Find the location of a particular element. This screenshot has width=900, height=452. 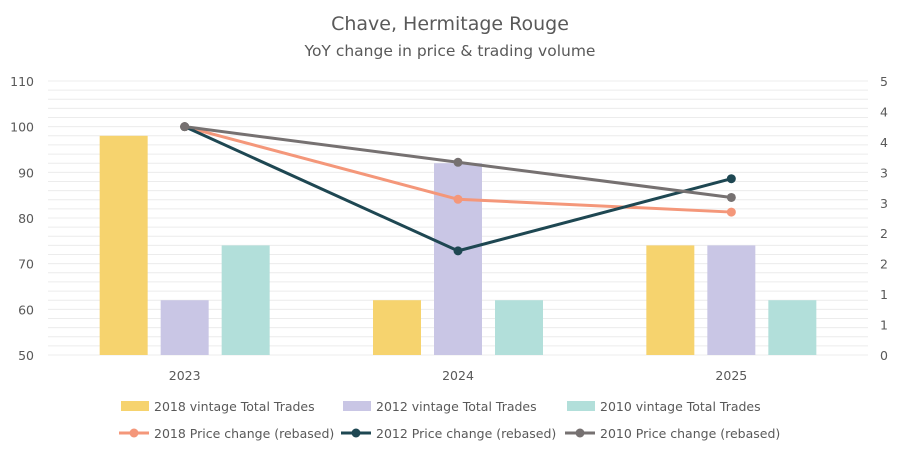

bar-1-2023 is located at coordinates (184, 327).